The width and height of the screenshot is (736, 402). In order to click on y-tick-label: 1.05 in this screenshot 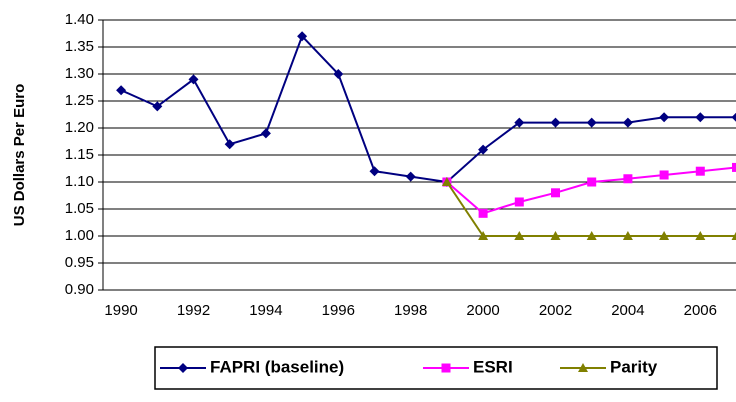, I will do `click(79, 208)`.